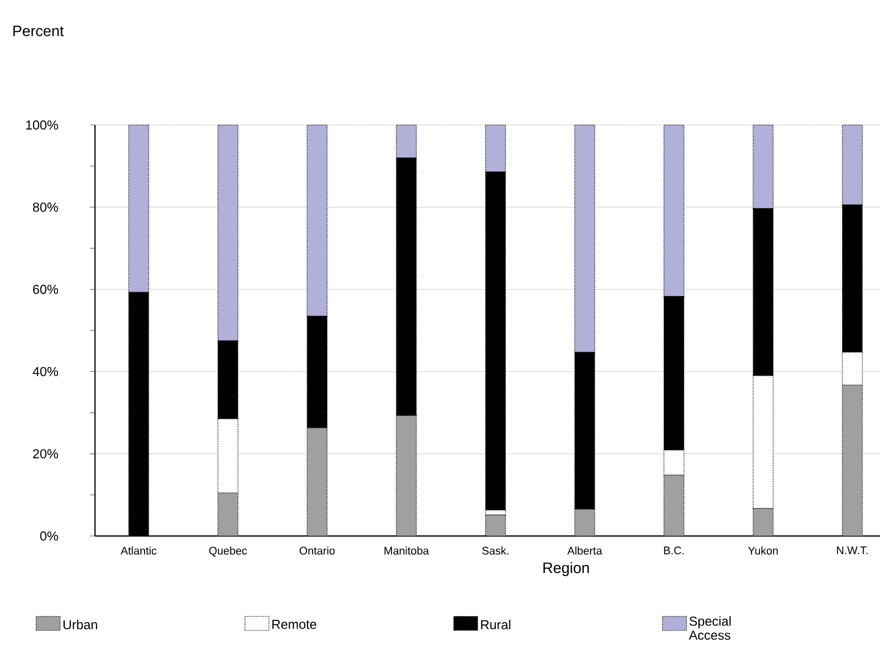 The height and width of the screenshot is (658, 890). Describe the element at coordinates (45, 453) in the screenshot. I see `y-tick-label: 20%` at that location.